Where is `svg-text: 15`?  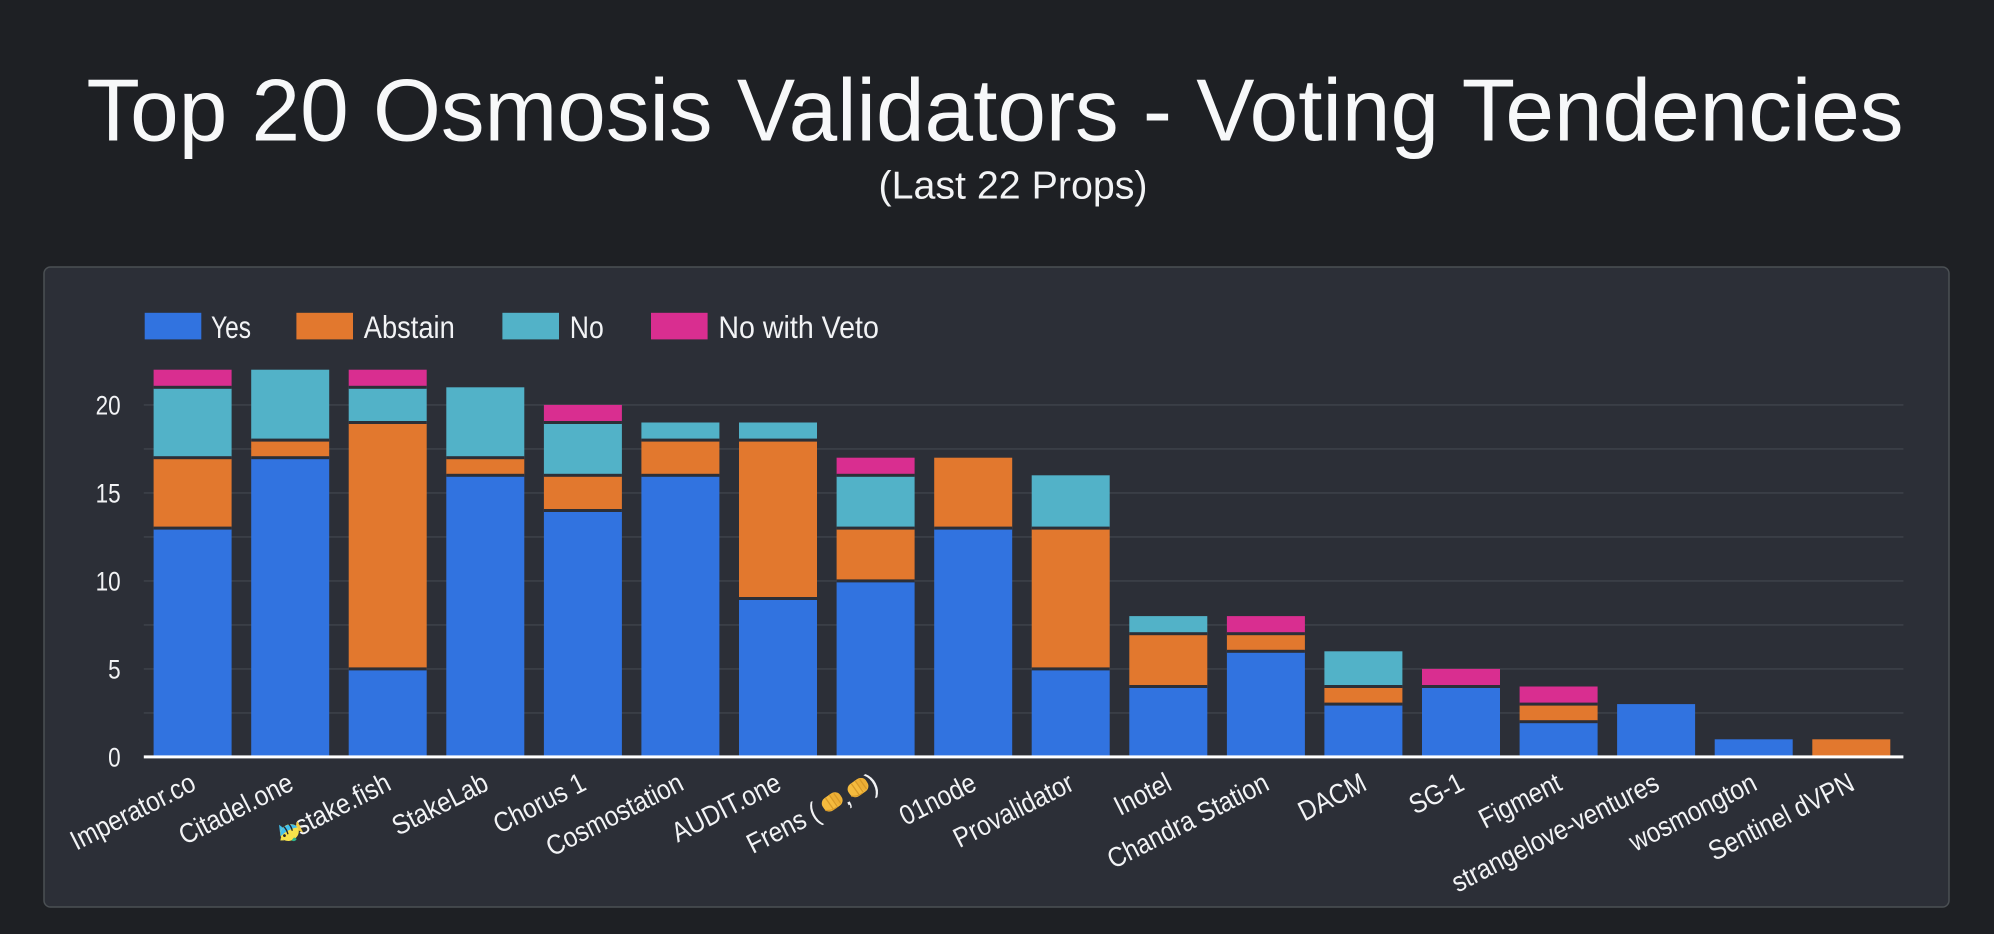 svg-text: 15 is located at coordinates (108, 494).